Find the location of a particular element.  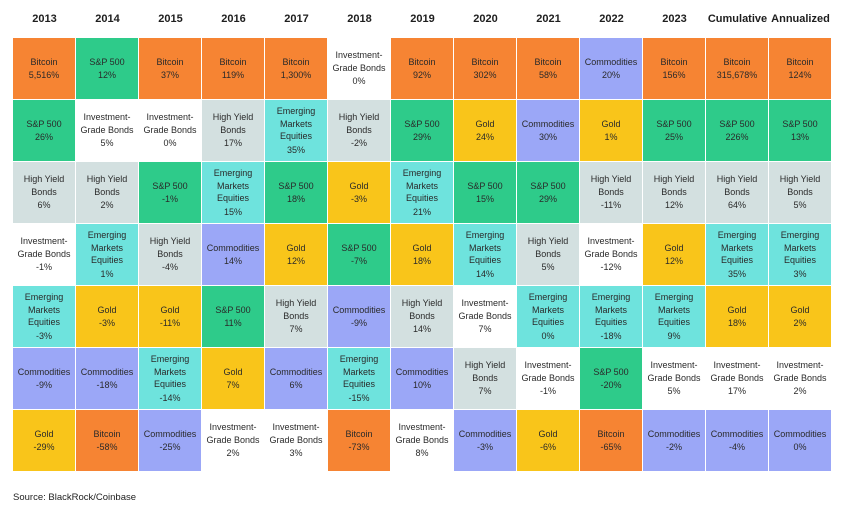

column-header-8: 2021 is located at coordinates (548, 19).